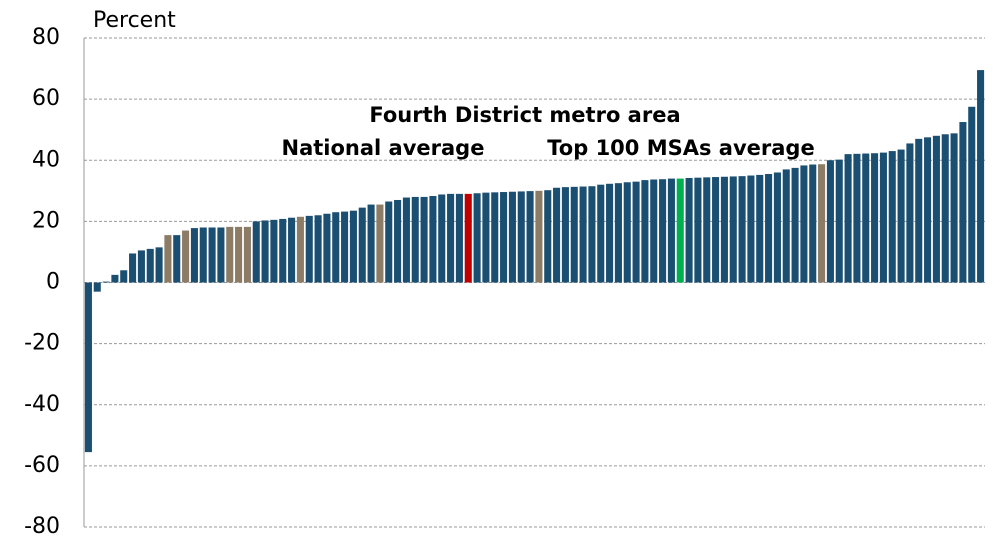  What do you see at coordinates (42, 526) in the screenshot?
I see `y-tick-label: -80` at bounding box center [42, 526].